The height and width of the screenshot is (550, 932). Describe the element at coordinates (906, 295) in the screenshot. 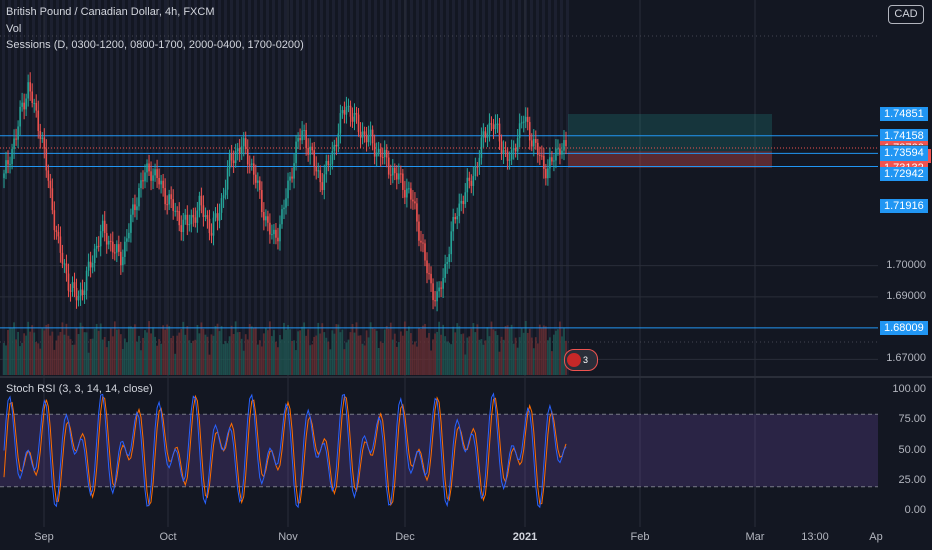

I see `price-tick-label: 1.69000` at that location.